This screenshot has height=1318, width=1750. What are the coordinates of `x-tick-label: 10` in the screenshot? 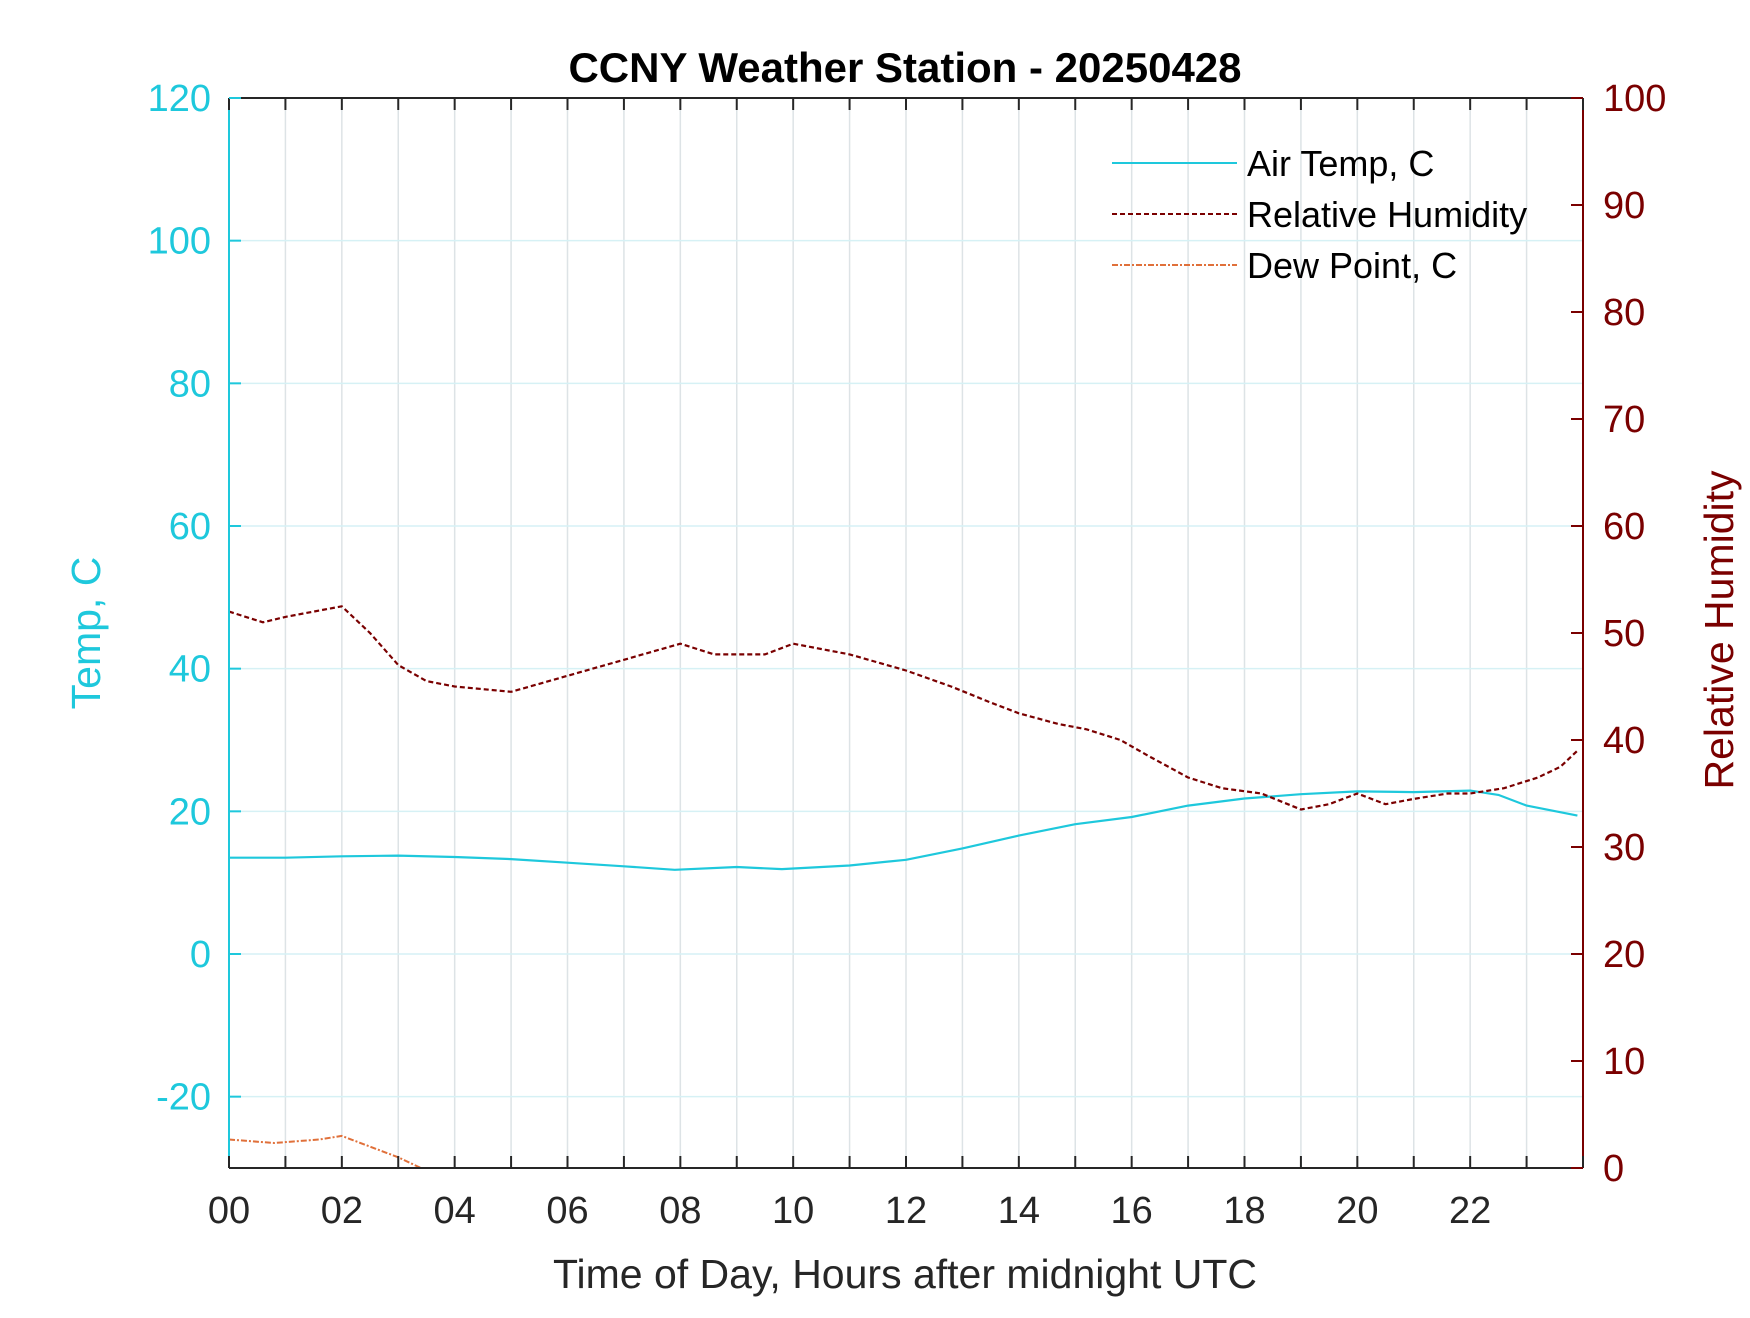 It's located at (793, 1211).